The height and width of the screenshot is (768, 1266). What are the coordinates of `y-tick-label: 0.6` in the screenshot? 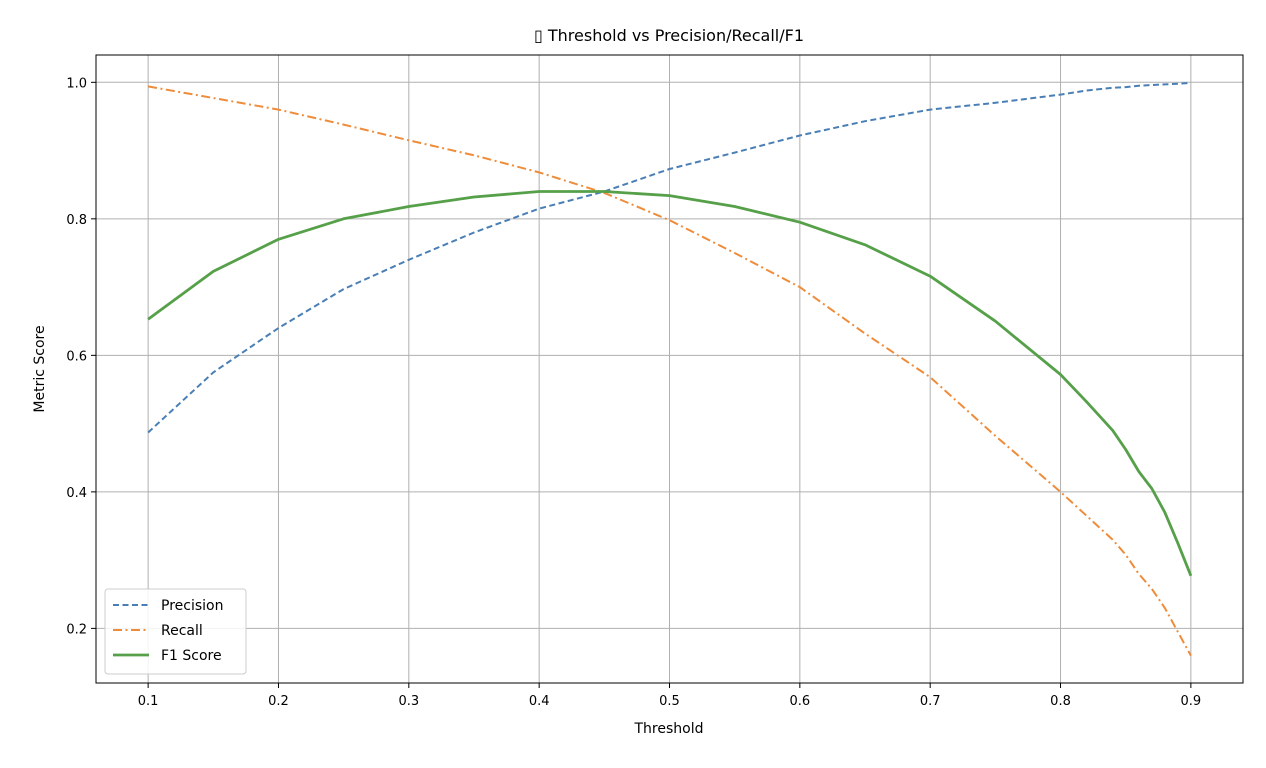 It's located at (76, 356).